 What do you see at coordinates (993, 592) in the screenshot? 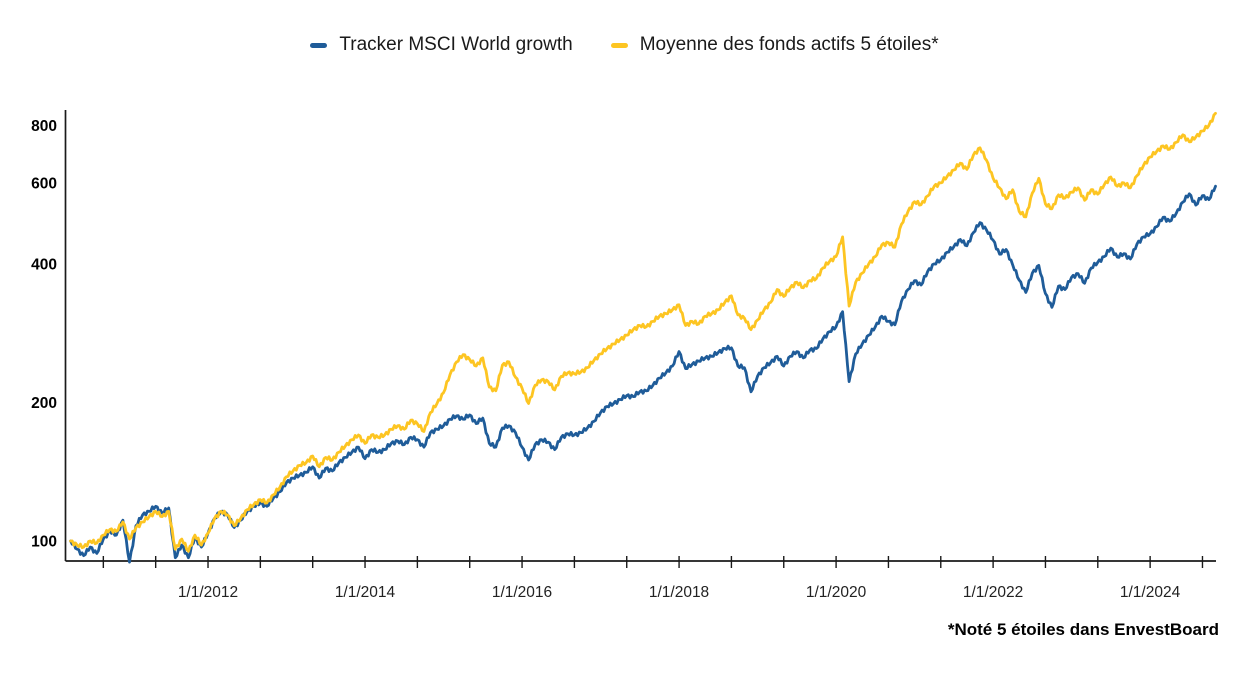
I see `x-tick-label: 1/1/2022` at bounding box center [993, 592].